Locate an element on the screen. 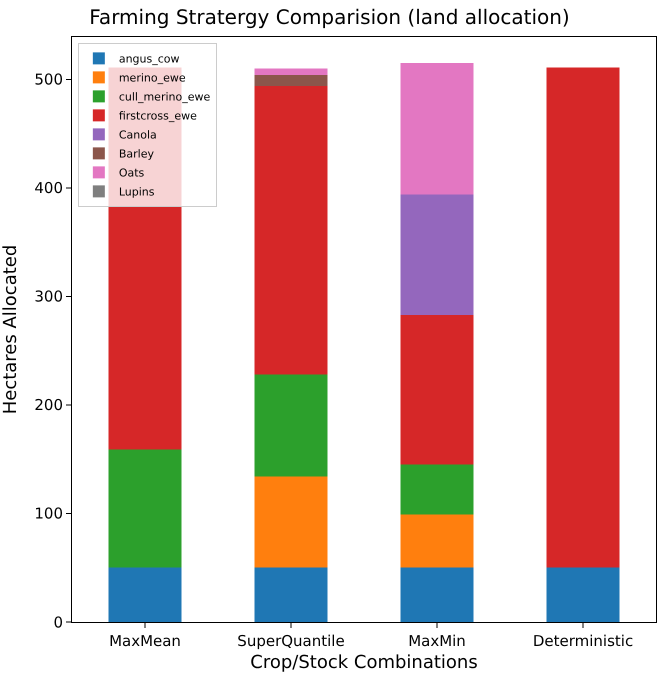 This screenshot has height=673, width=659. x-tick-label: SuperQuantile is located at coordinates (291, 641).